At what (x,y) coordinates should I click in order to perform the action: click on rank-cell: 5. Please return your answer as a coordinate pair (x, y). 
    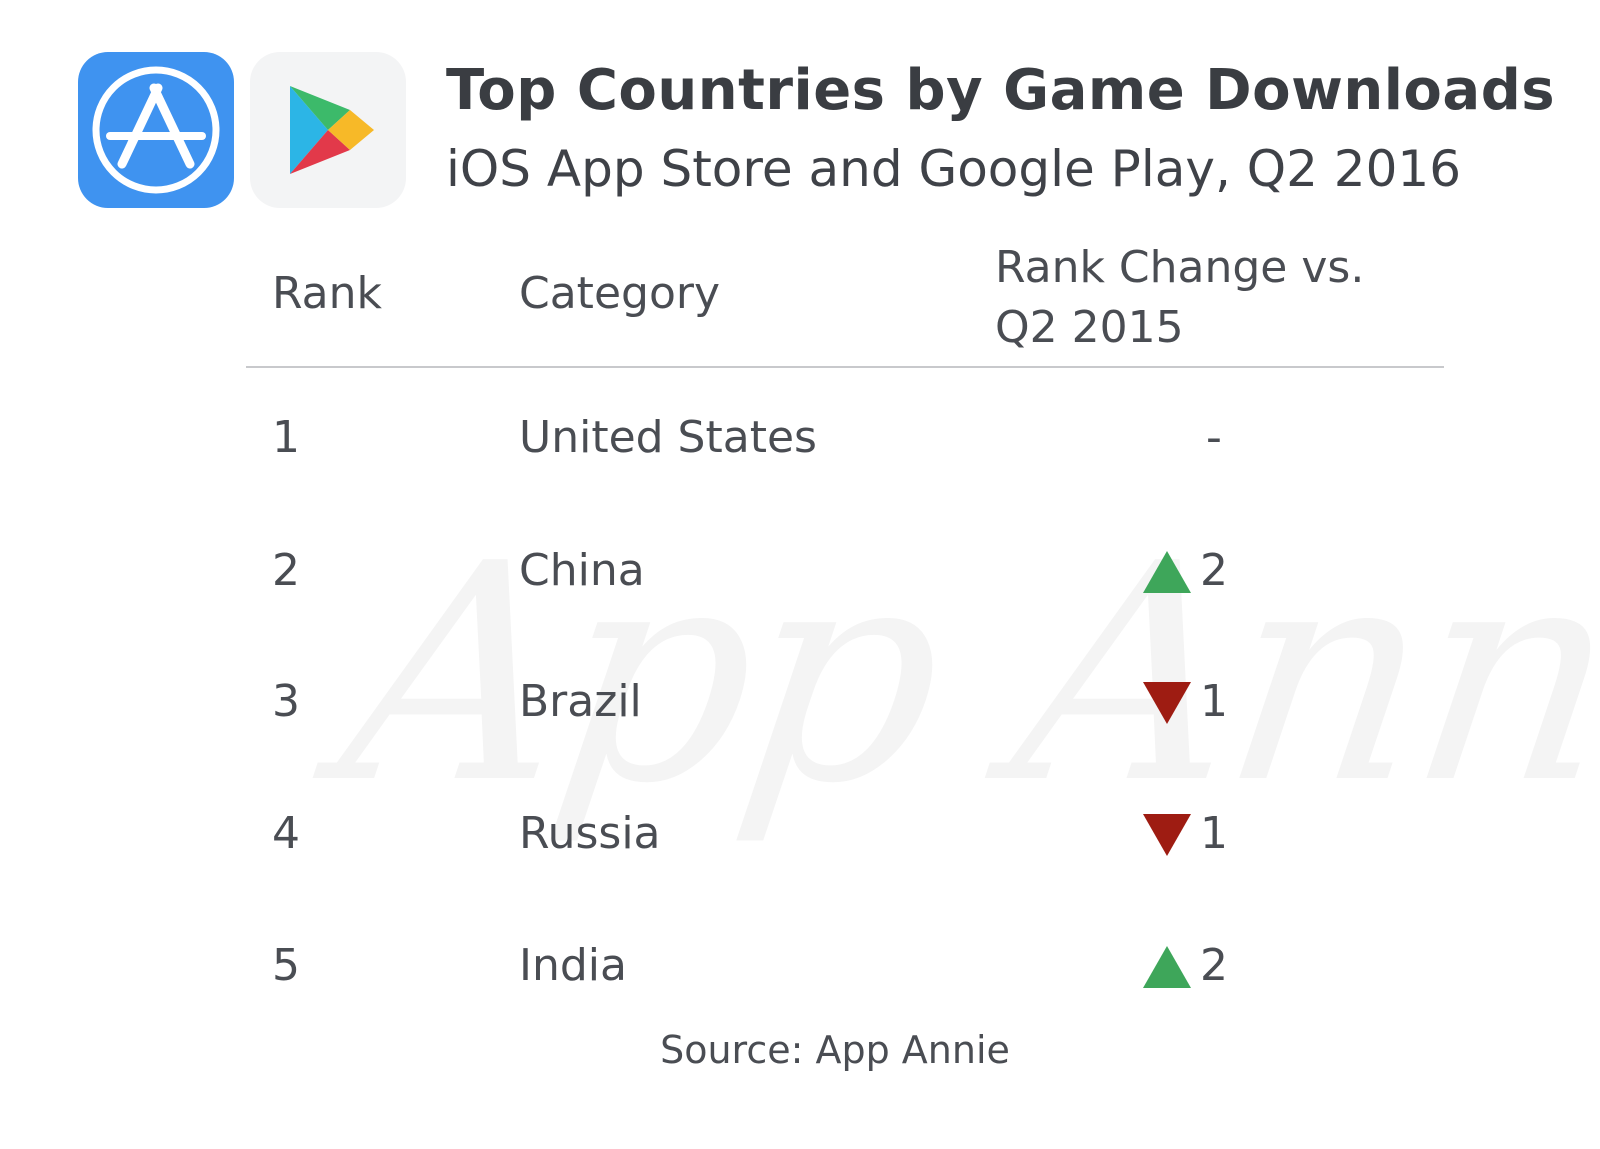
    Looking at the image, I should click on (286, 965).